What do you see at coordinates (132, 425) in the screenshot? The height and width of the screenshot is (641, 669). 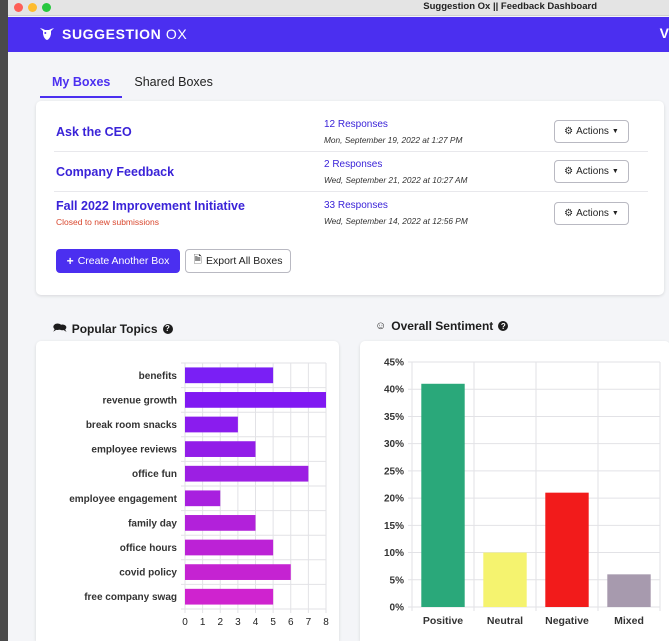 I see `category-label: break room snacks` at bounding box center [132, 425].